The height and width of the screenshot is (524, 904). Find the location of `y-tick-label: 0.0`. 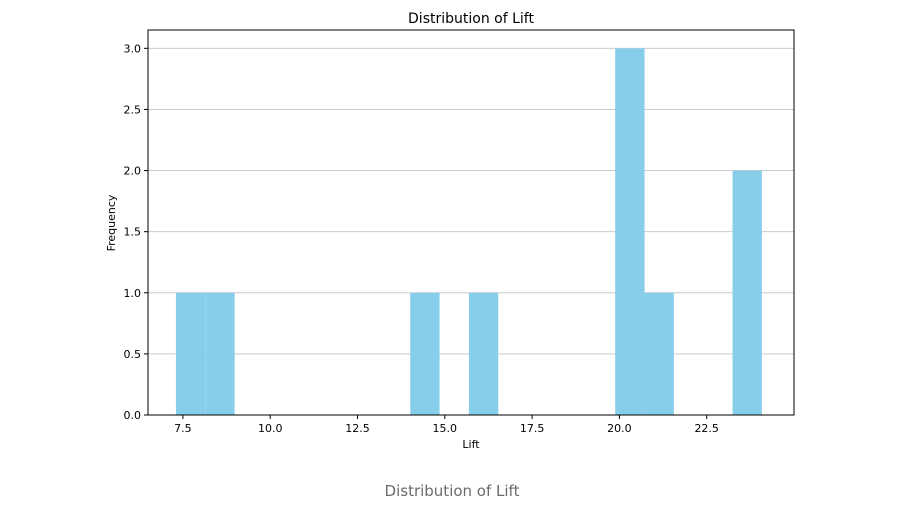

y-tick-label: 0.0 is located at coordinates (133, 415).